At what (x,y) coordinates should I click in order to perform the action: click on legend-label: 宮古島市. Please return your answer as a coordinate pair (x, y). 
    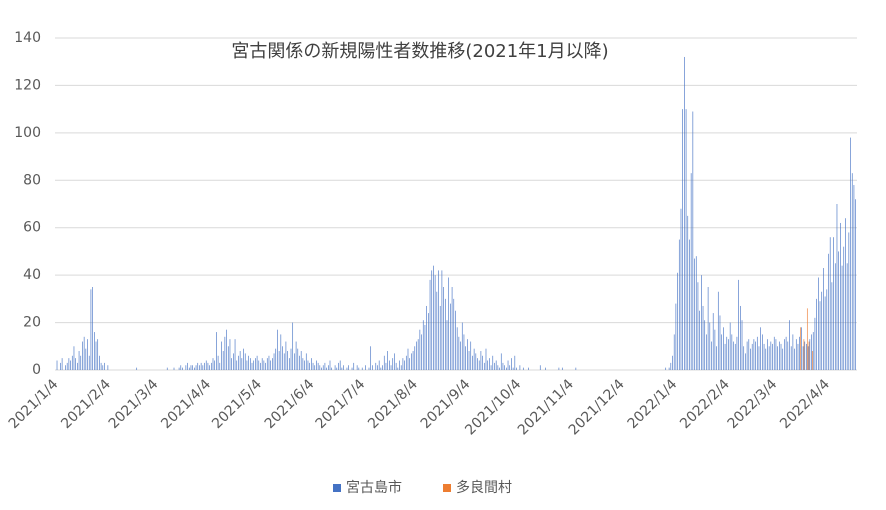
    Looking at the image, I should click on (374, 487).